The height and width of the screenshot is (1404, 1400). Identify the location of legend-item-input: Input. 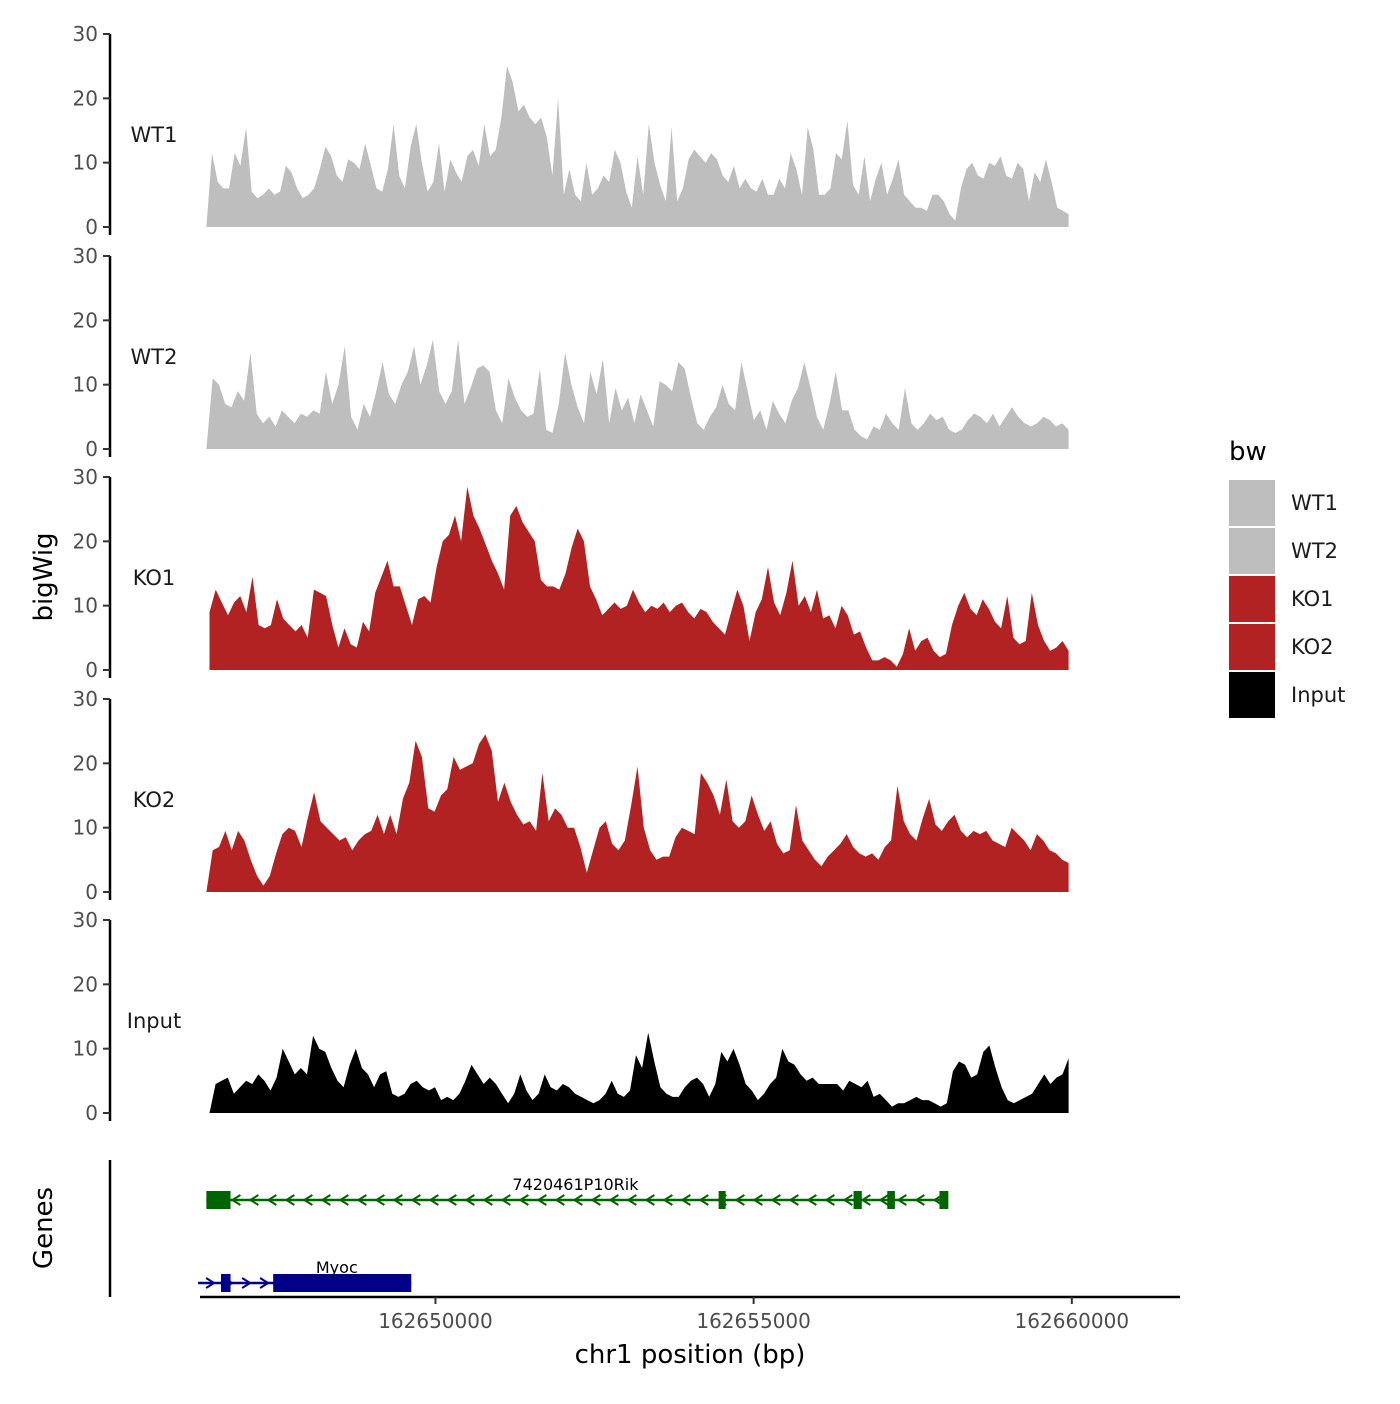
(1287, 695).